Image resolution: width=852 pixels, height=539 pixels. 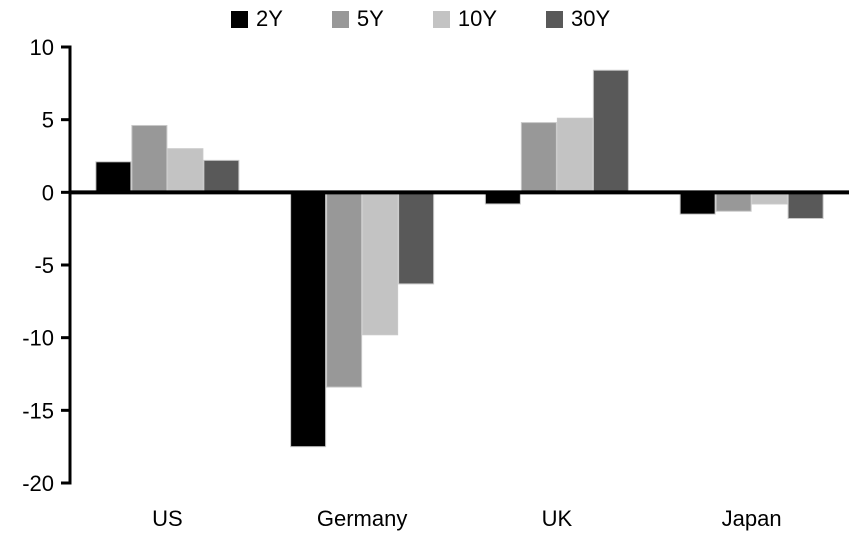 What do you see at coordinates (380, 263) in the screenshot?
I see `bar-germany-10y` at bounding box center [380, 263].